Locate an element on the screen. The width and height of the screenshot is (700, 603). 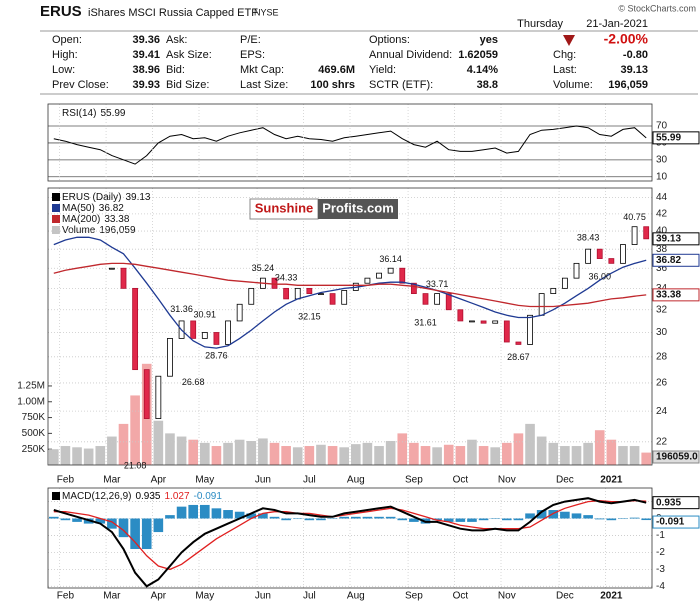
x-tick-label: Sep is located at coordinates (414, 596).